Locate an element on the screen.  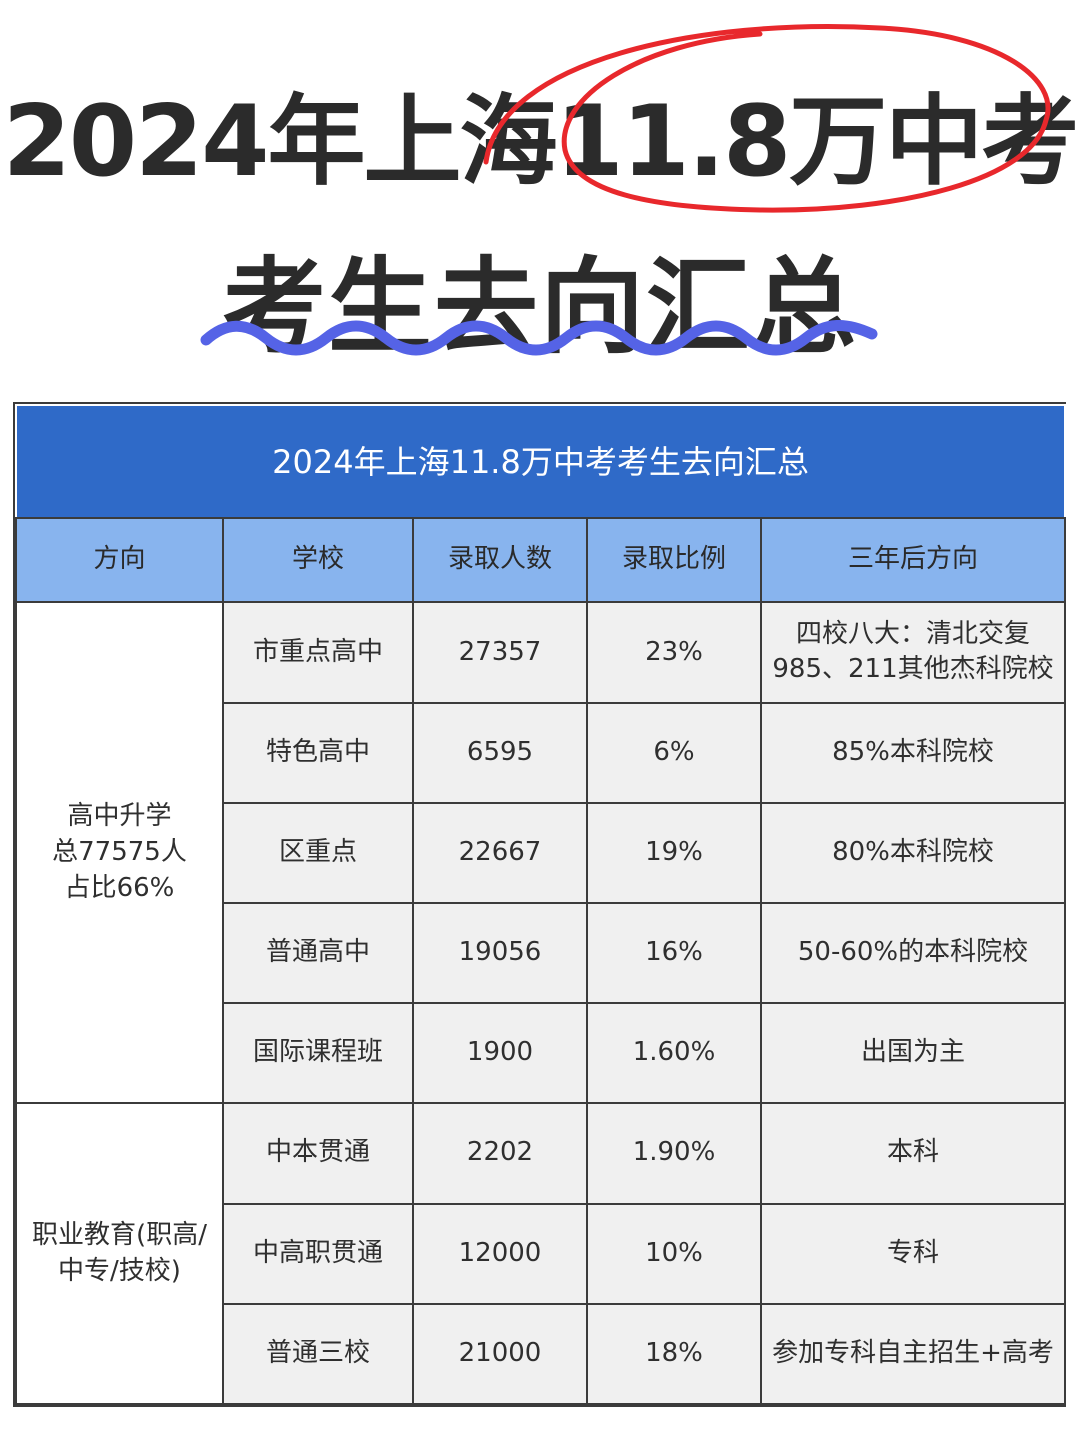
admitted-cell: 1900 is located at coordinates (500, 1053).